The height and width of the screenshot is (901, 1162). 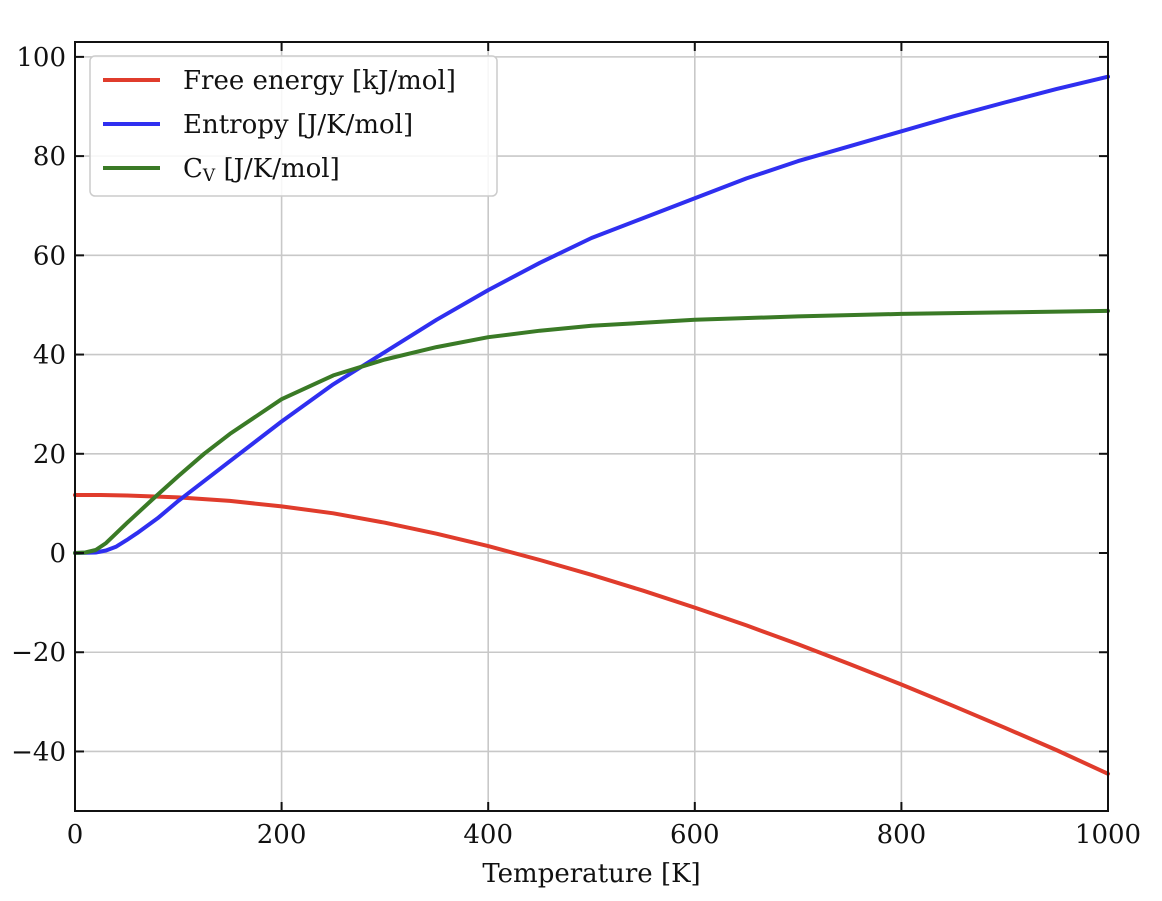 What do you see at coordinates (1108, 835) in the screenshot?
I see `x-tick-label: 1000` at bounding box center [1108, 835].